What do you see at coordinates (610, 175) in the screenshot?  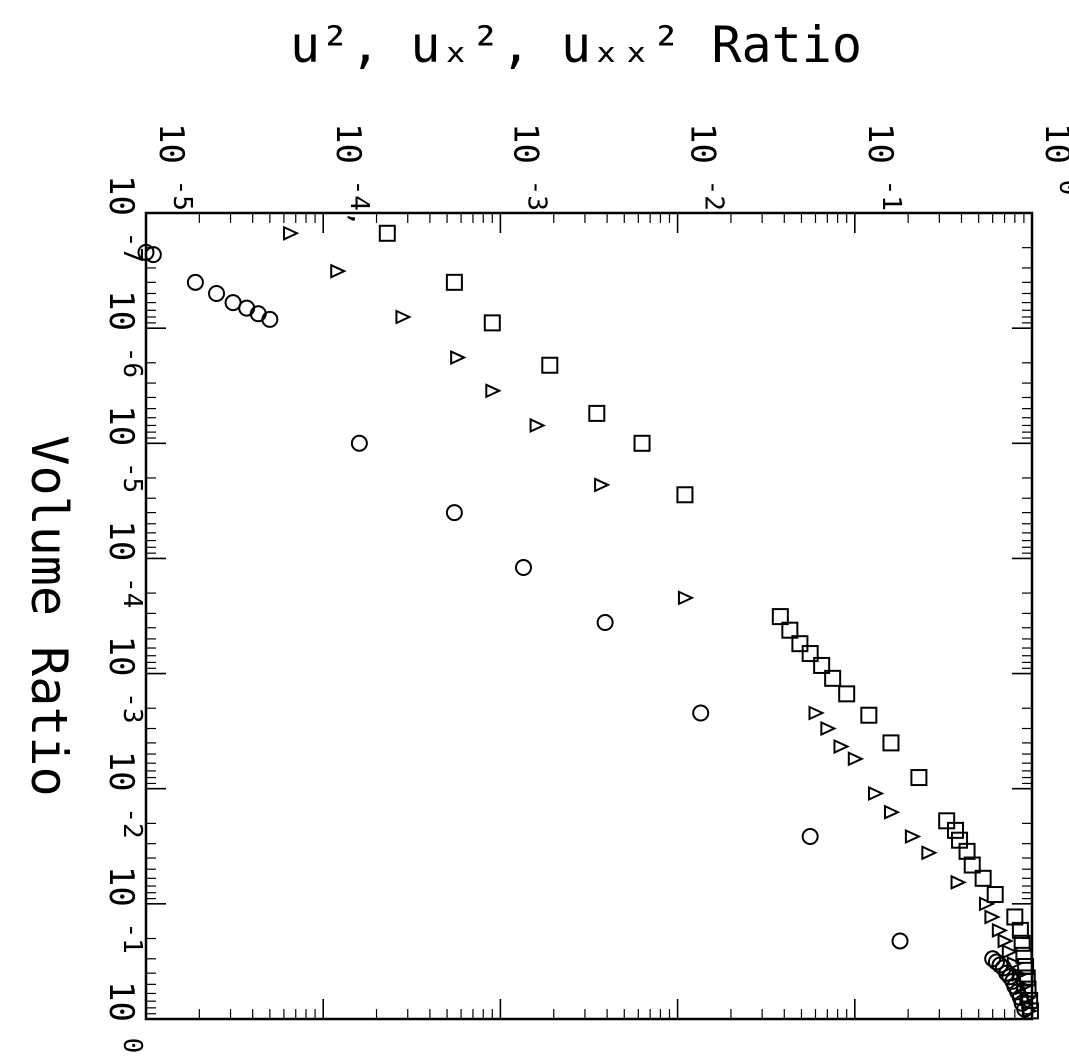 I see `y-tick-labels: 10 -510 -4,10 -310 -210 -110 0` at bounding box center [610, 175].